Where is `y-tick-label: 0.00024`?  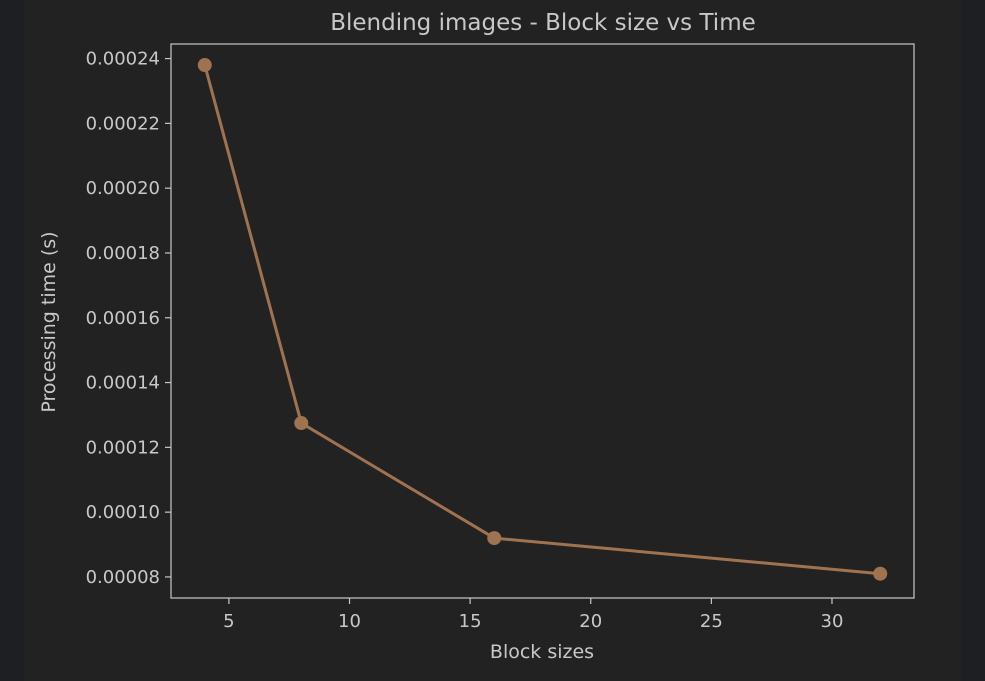 y-tick-label: 0.00024 is located at coordinates (123, 59).